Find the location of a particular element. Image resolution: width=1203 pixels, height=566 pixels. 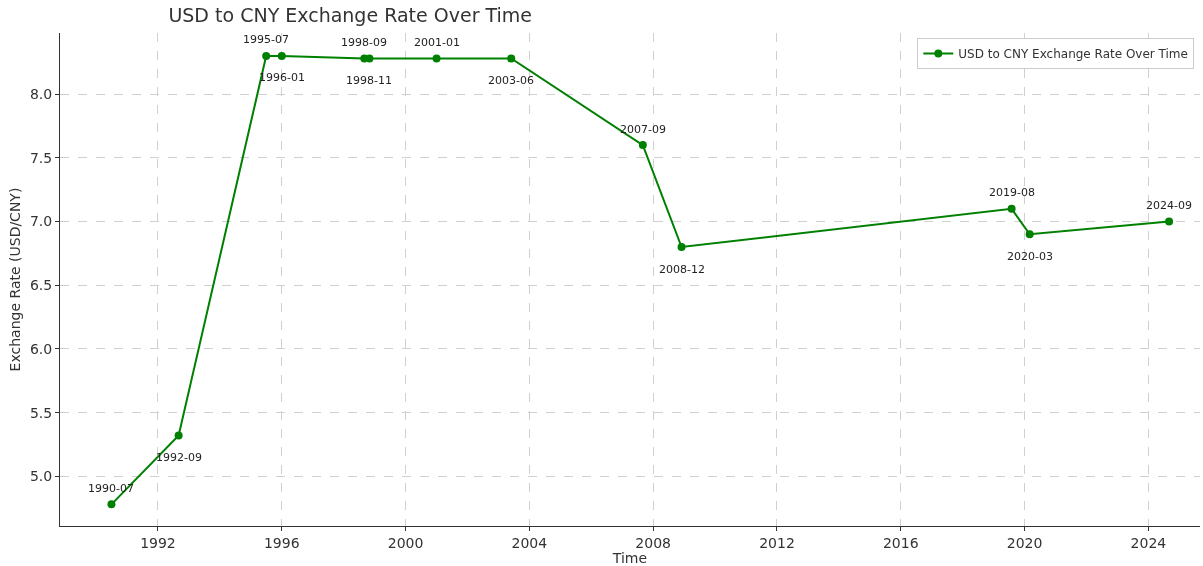

annotation: 2007-09 is located at coordinates (643, 129).